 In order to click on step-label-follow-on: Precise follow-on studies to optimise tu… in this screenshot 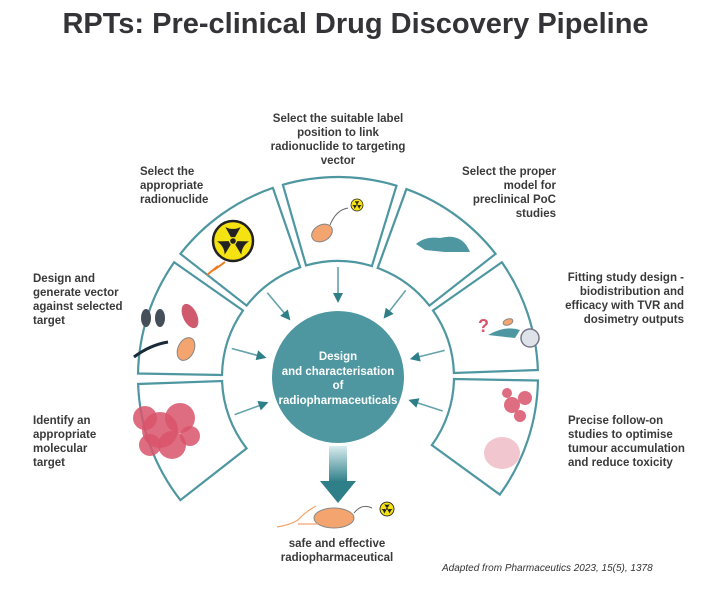, I will do `click(626, 442)`.